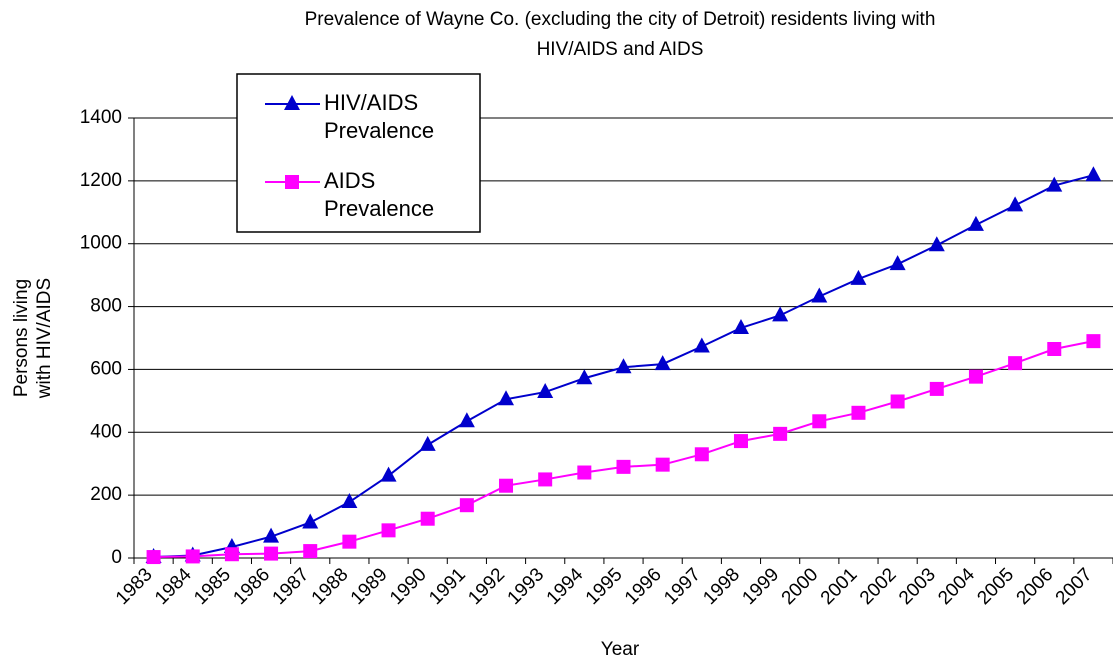  What do you see at coordinates (447, 586) in the screenshot?
I see `x-tick-label: 1991` at bounding box center [447, 586].